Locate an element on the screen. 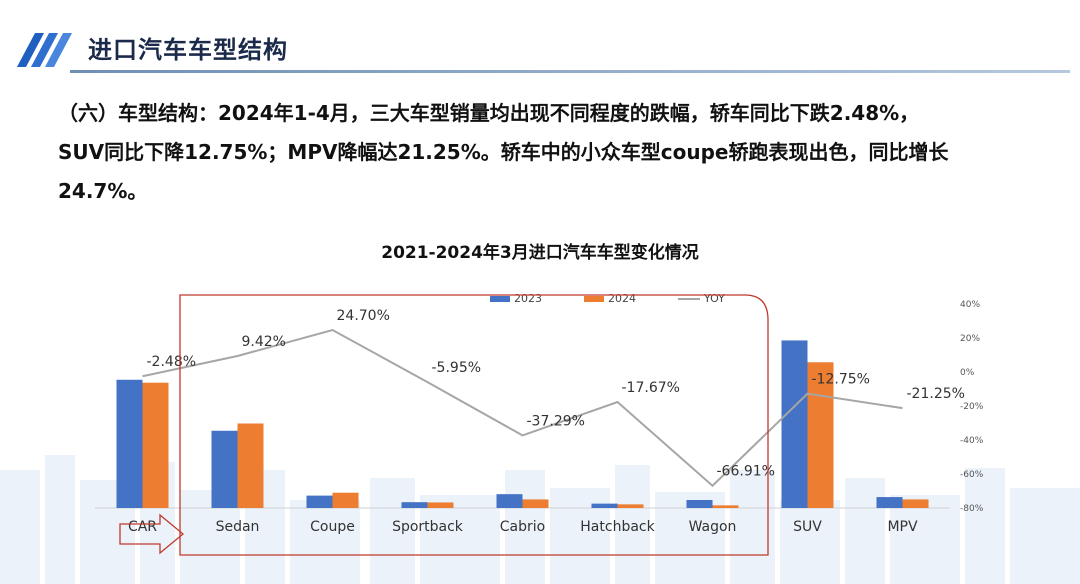 This screenshot has width=1080, height=584. y-right-tick-label: 40% is located at coordinates (970, 305).